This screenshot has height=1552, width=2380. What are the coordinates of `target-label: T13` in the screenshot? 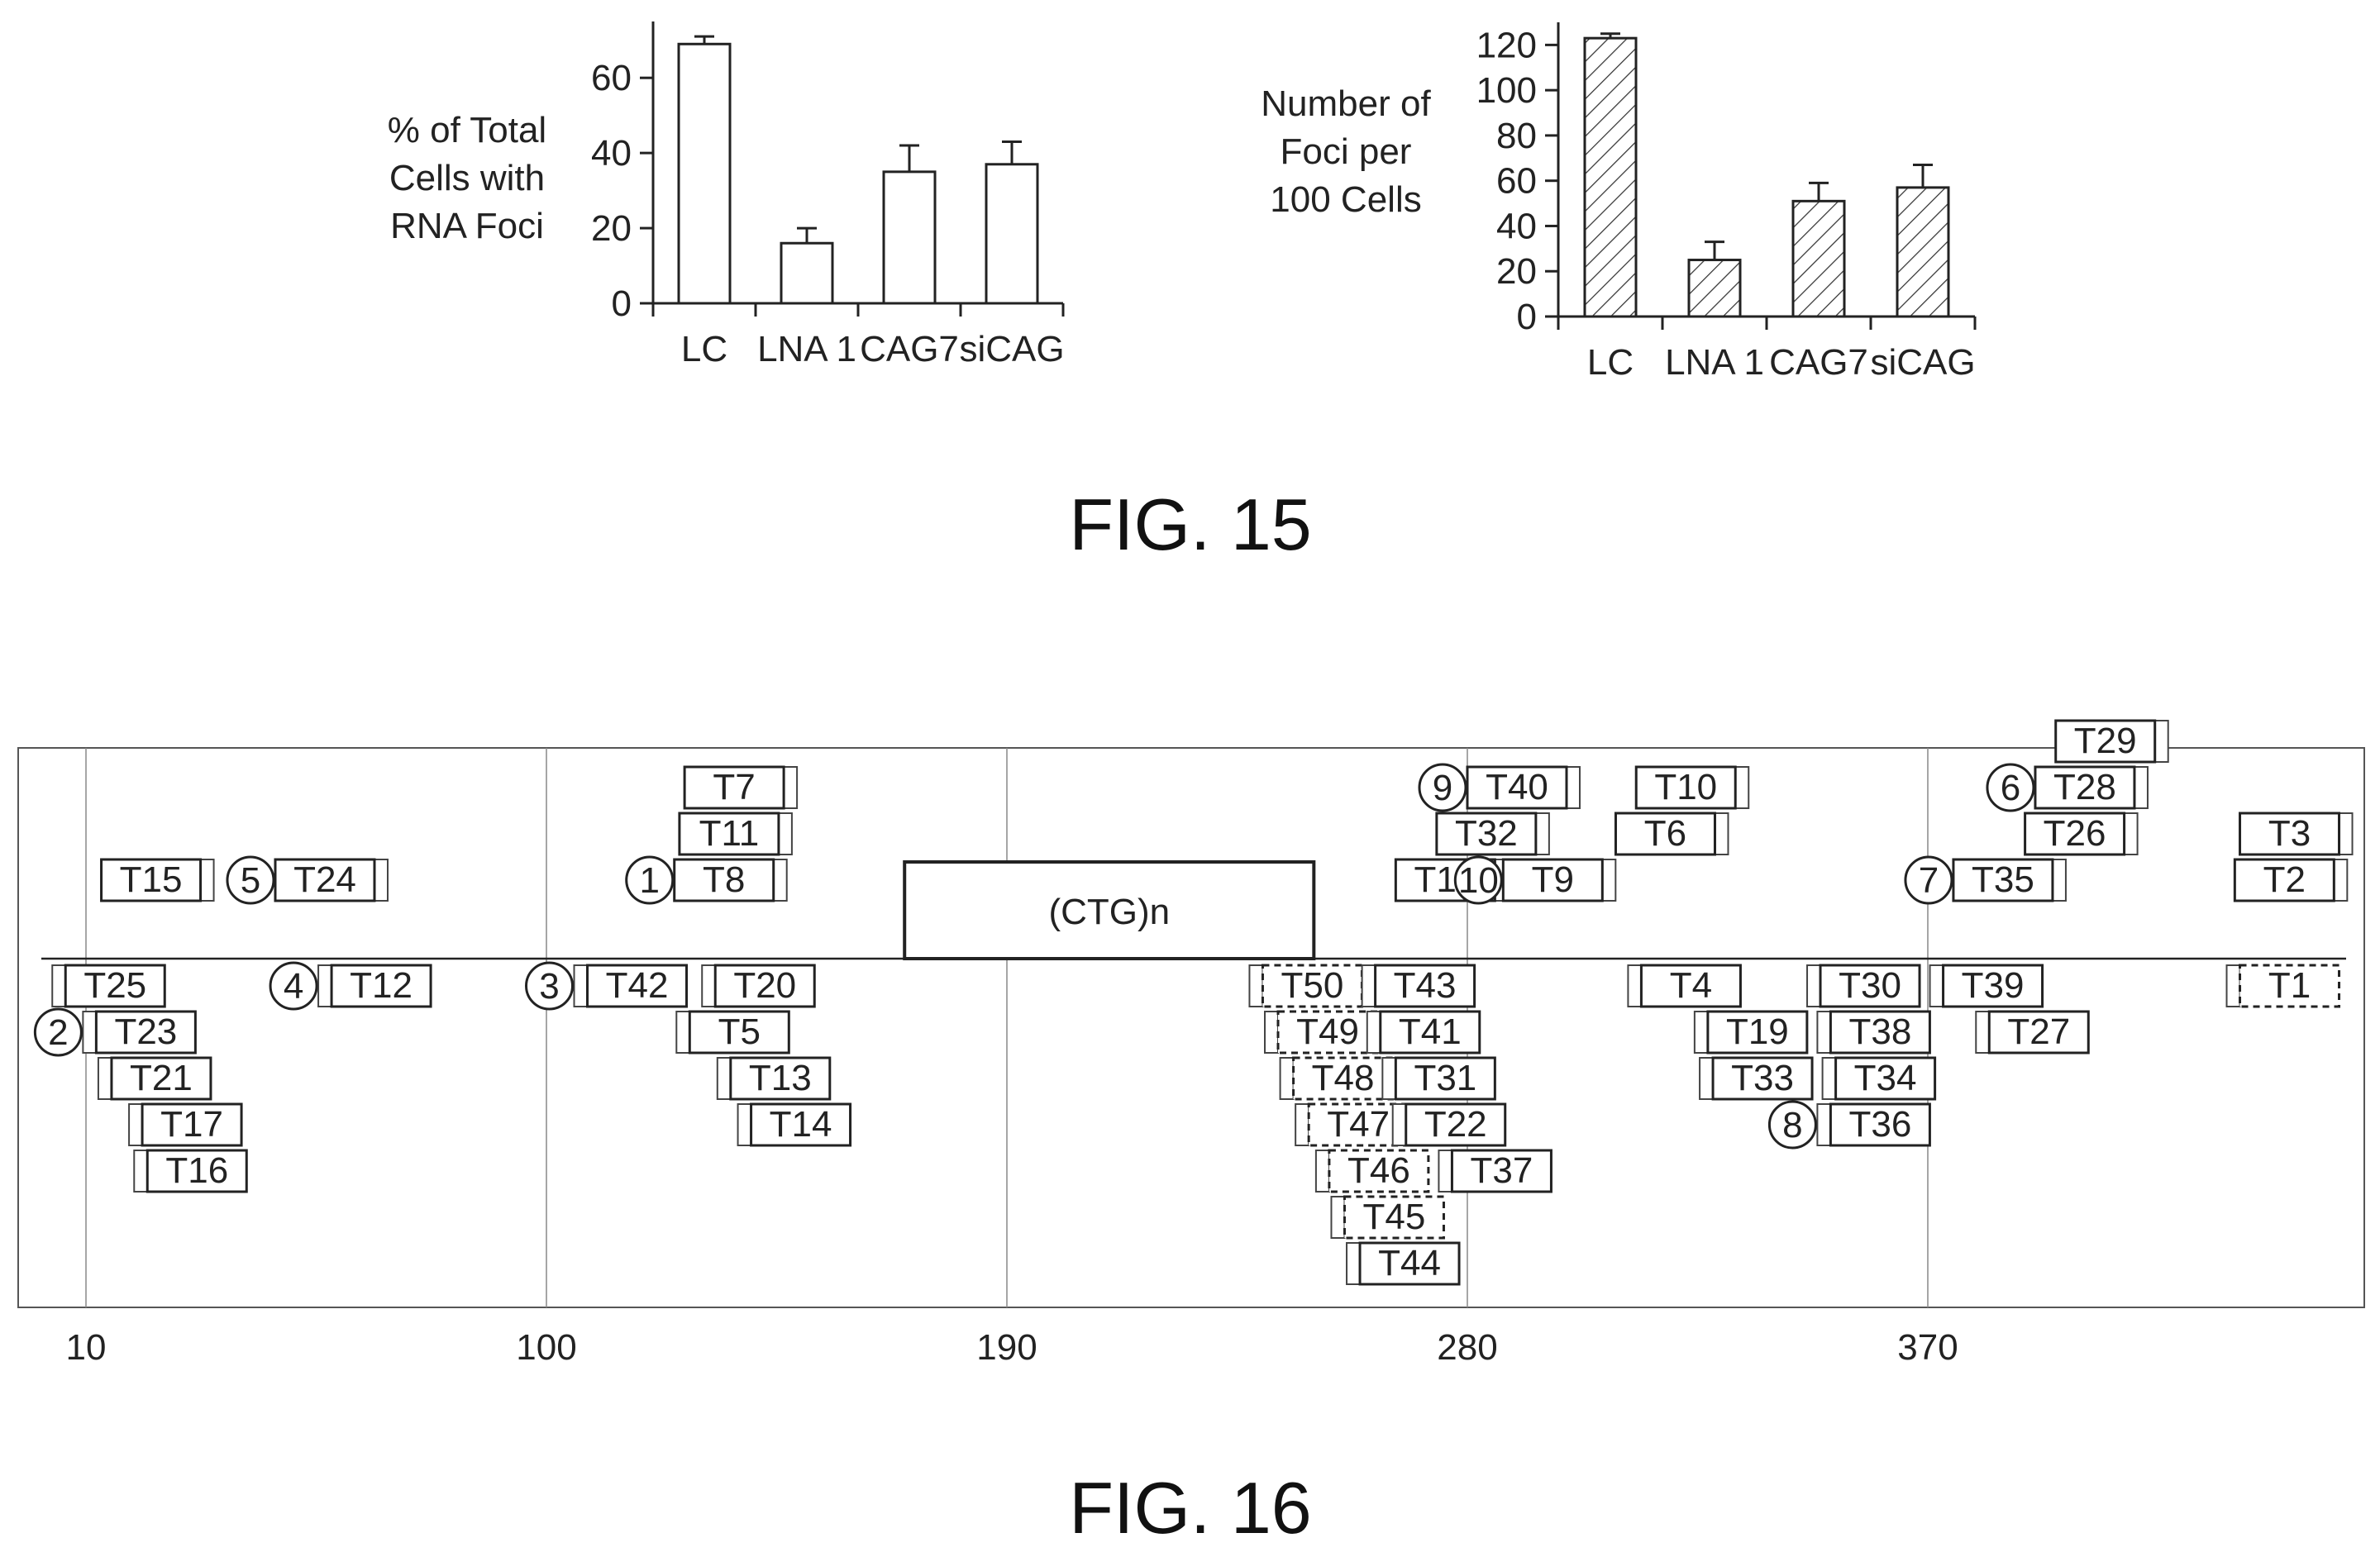 It's located at (780, 1078).